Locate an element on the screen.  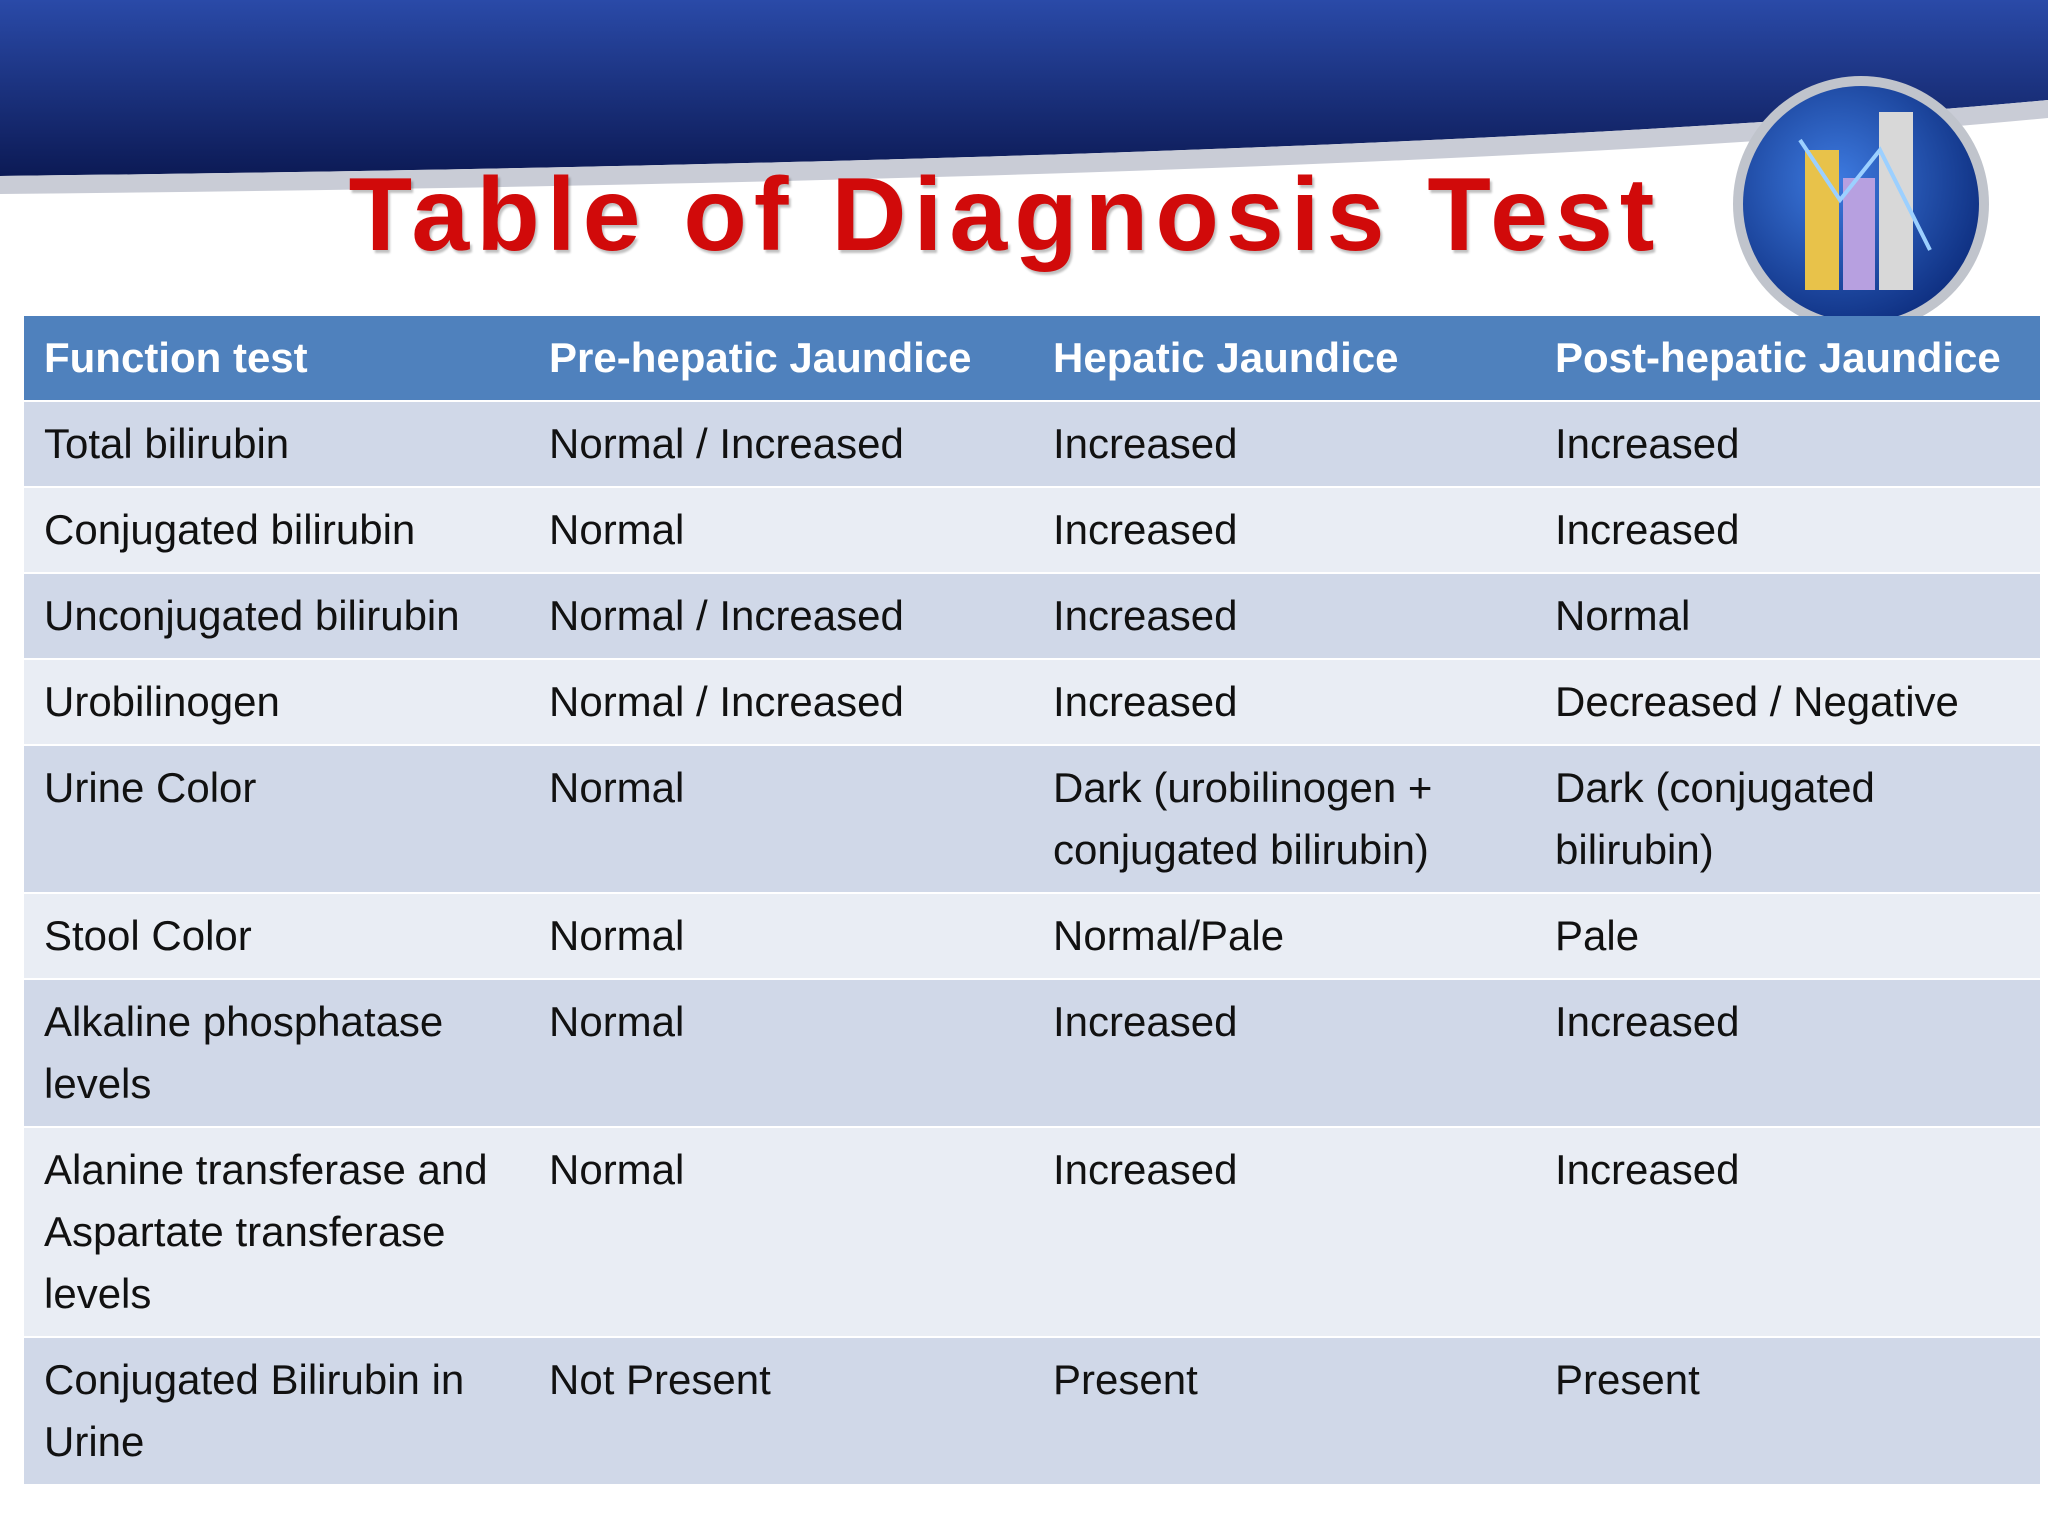
table-cell: Urine Color is located at coordinates (276, 819).